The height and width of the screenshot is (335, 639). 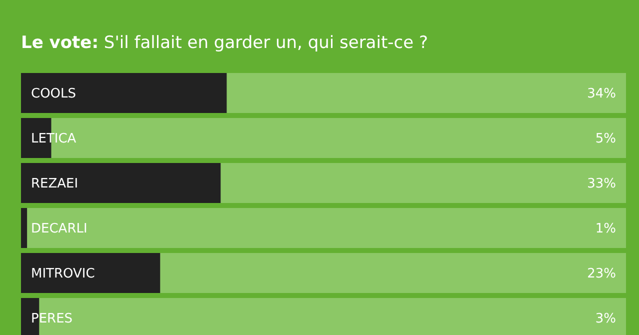 What do you see at coordinates (224, 43) in the screenshot?
I see `chart-title: Le vote: S'il fallait en garder un, qui serait-ce ?` at bounding box center [224, 43].